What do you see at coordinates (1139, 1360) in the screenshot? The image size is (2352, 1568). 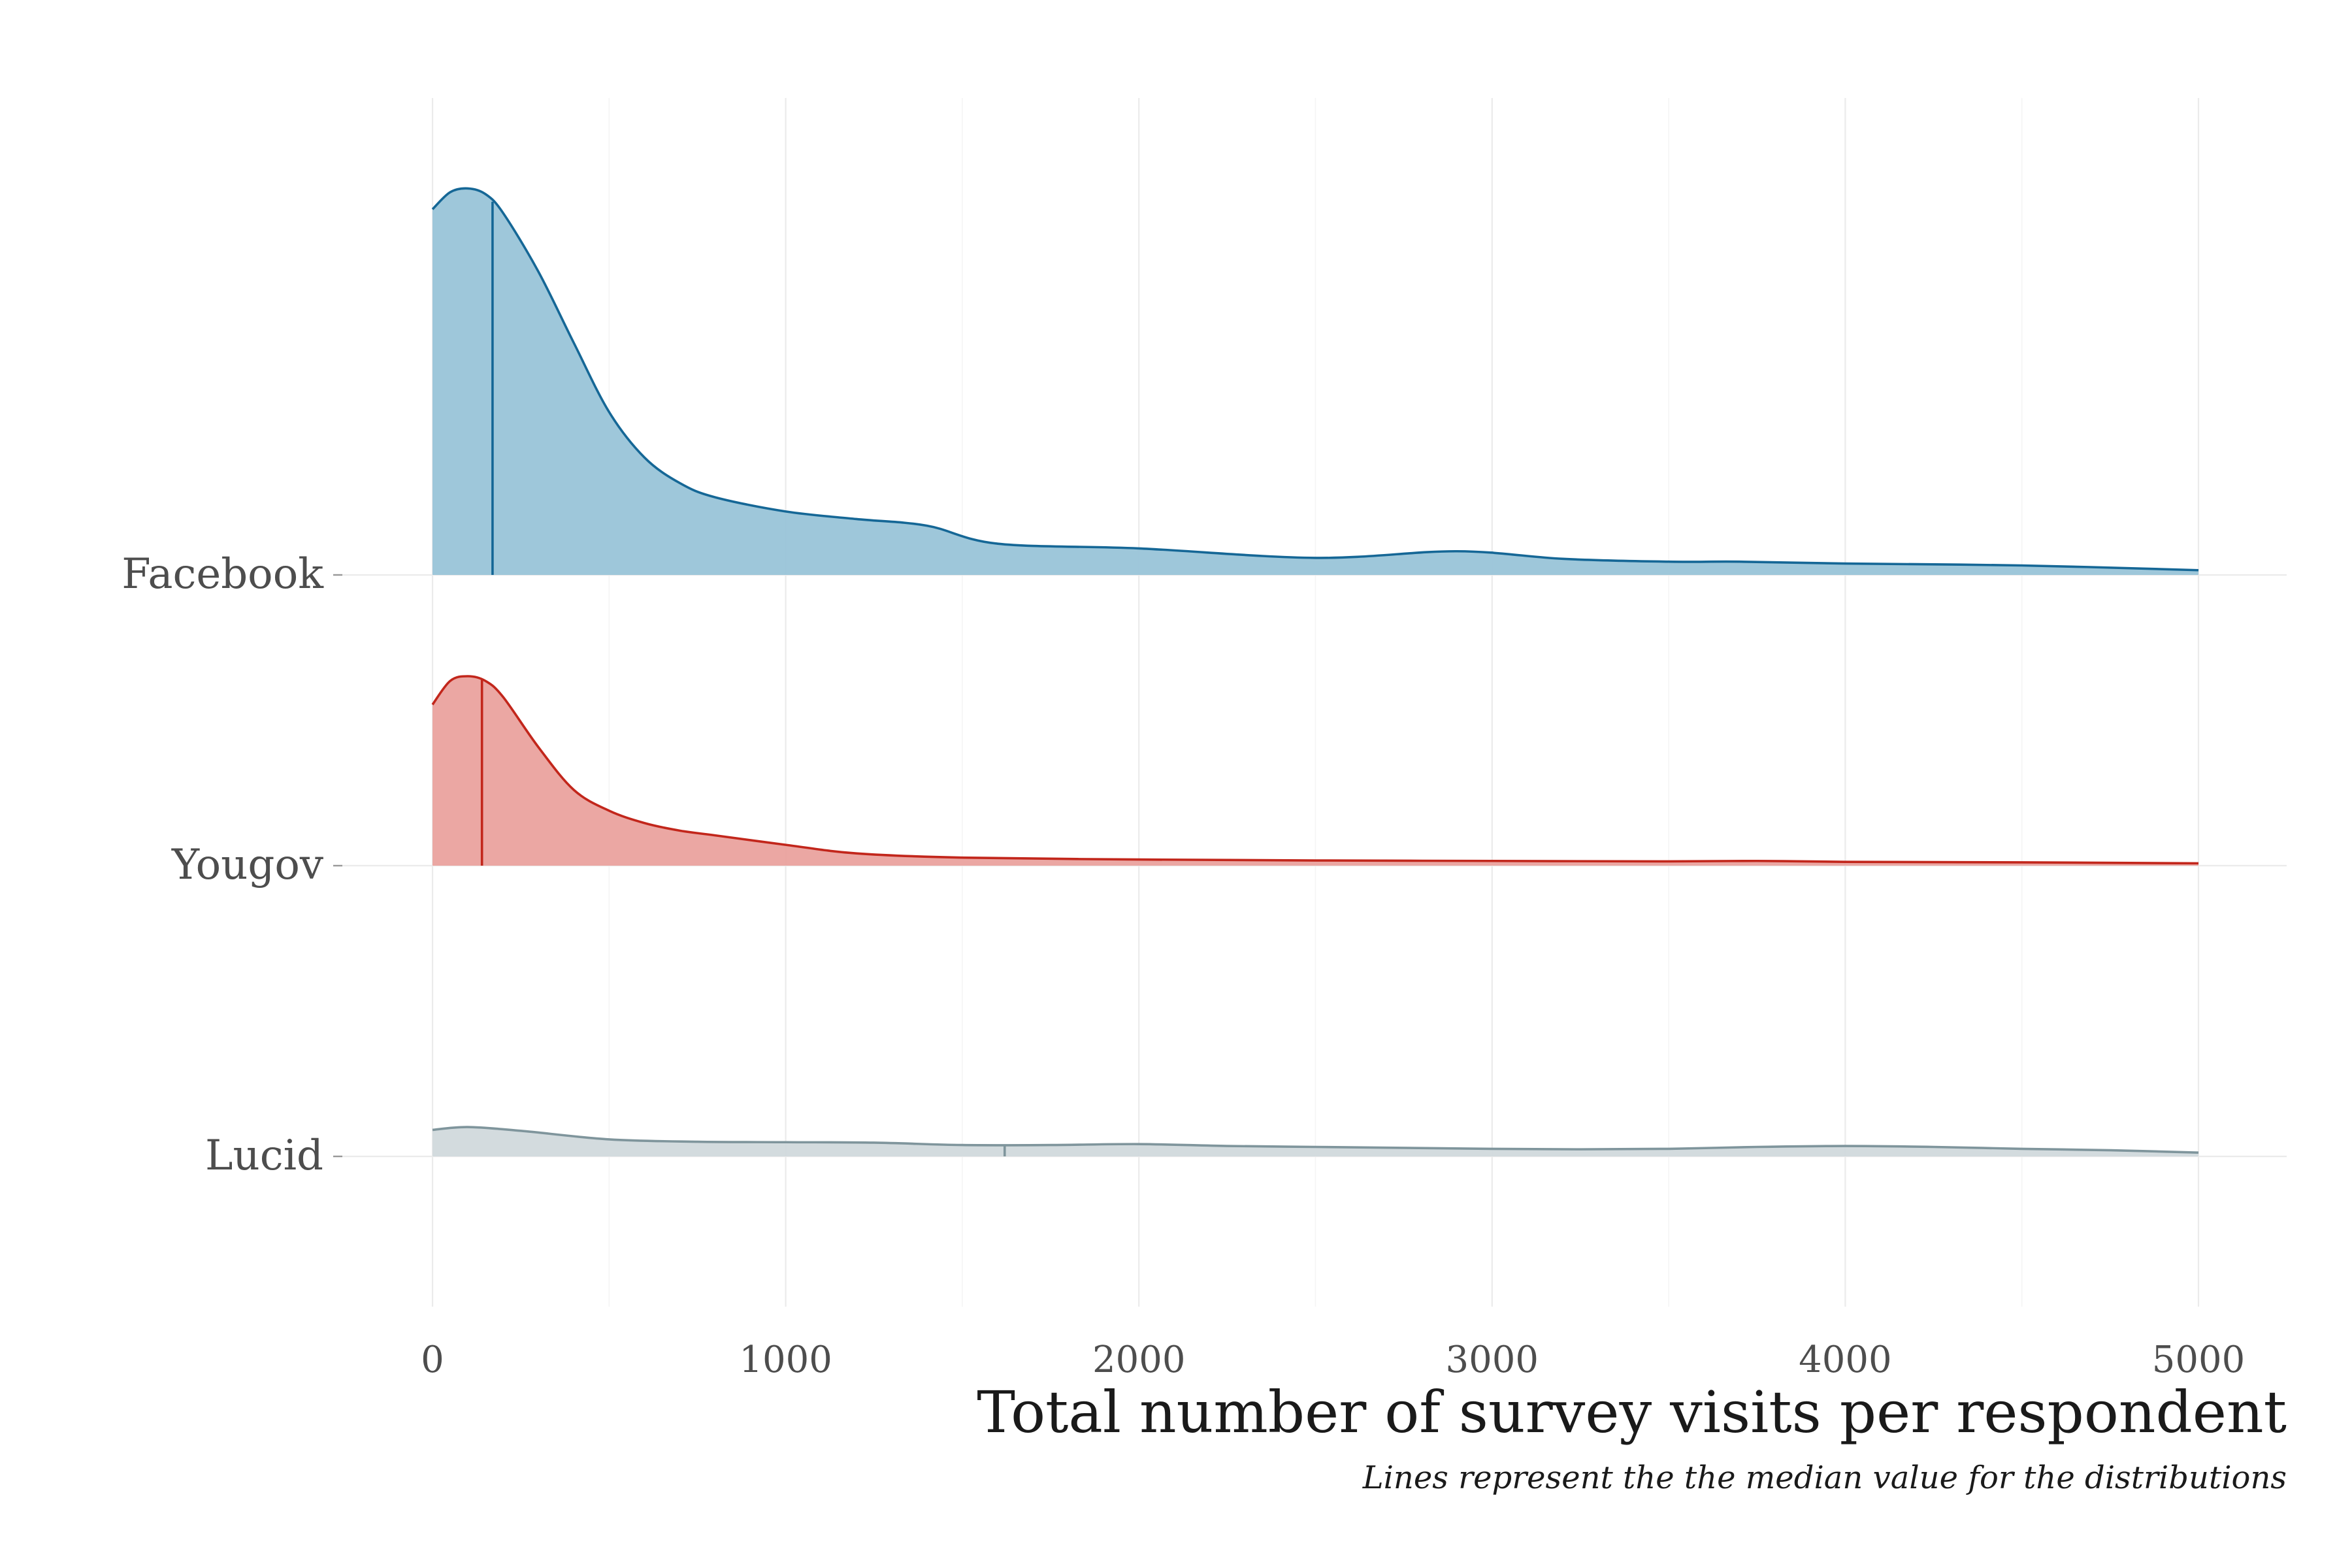 I see `x-tick-label: 2000` at bounding box center [1139, 1360].